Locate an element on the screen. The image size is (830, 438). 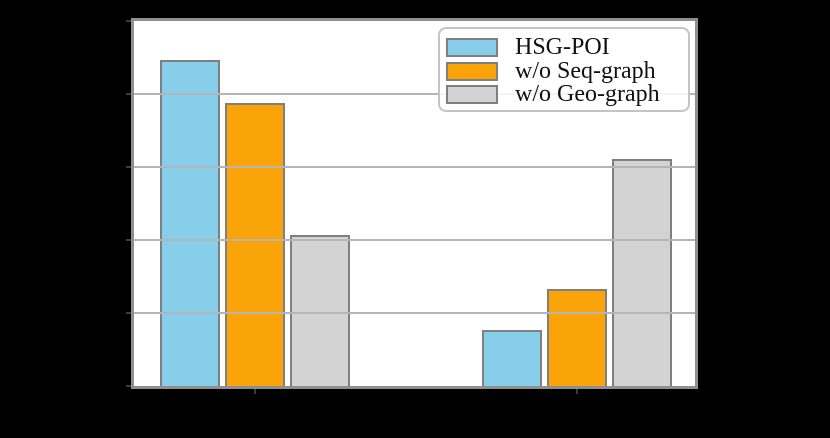
legend-swatch-hsg-poi is located at coordinates (472, 48).